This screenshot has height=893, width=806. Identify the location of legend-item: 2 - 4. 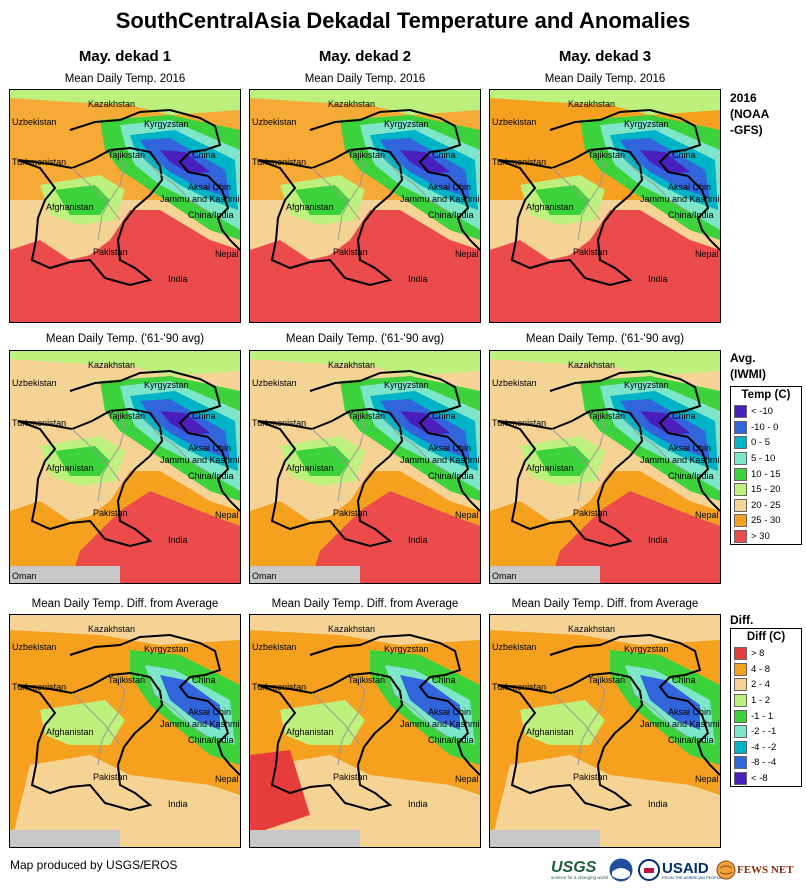
(766, 685).